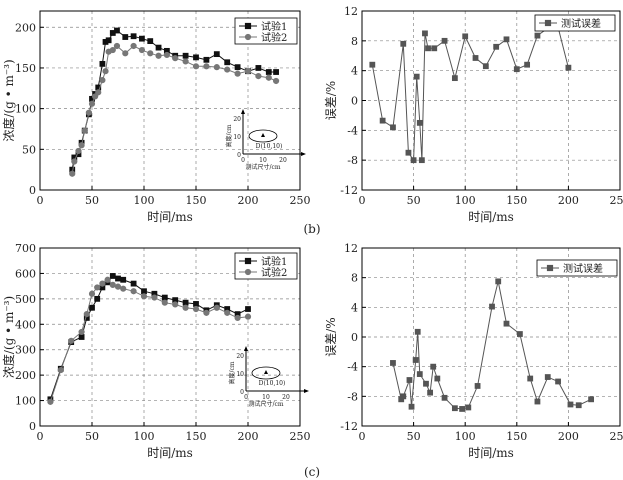  I want to click on x-axis-label: 时间/ms, so click(491, 453).